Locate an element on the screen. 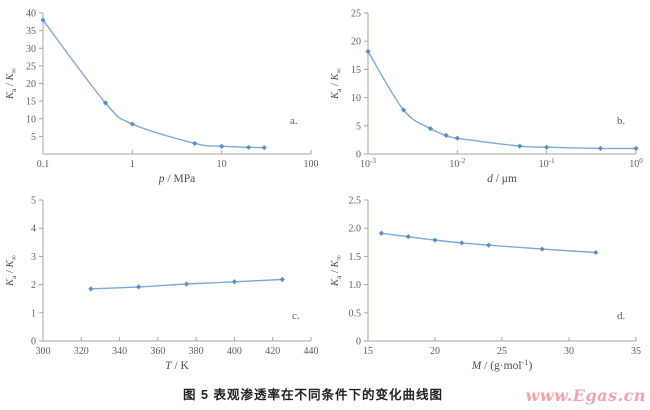 This screenshot has width=650, height=410. axes-b is located at coordinates (500, 83).